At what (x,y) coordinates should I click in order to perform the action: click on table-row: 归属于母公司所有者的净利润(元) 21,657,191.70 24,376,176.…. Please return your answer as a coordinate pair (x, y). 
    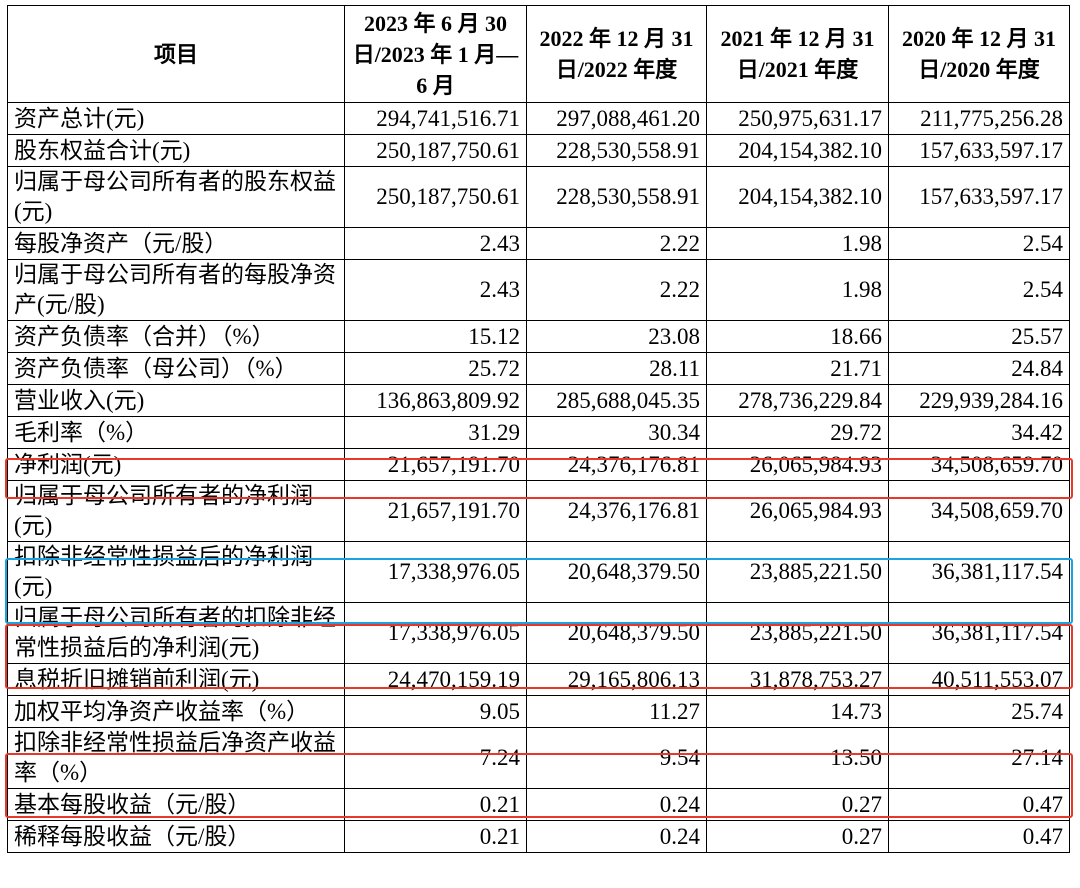
    Looking at the image, I should click on (538, 511).